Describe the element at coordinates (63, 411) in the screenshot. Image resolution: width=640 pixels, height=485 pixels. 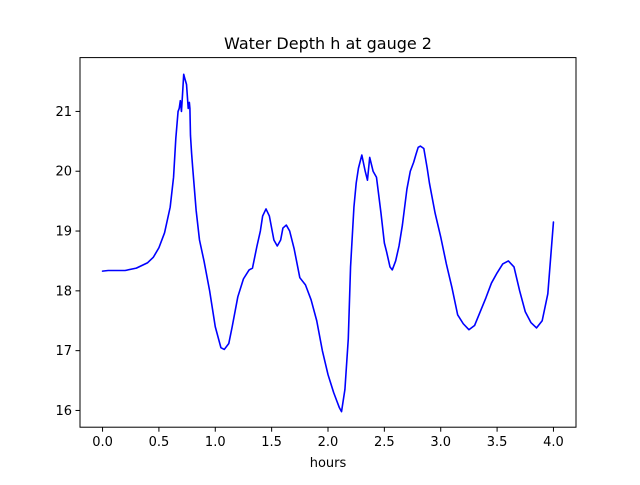
I see `y-tick-label: 16` at that location.